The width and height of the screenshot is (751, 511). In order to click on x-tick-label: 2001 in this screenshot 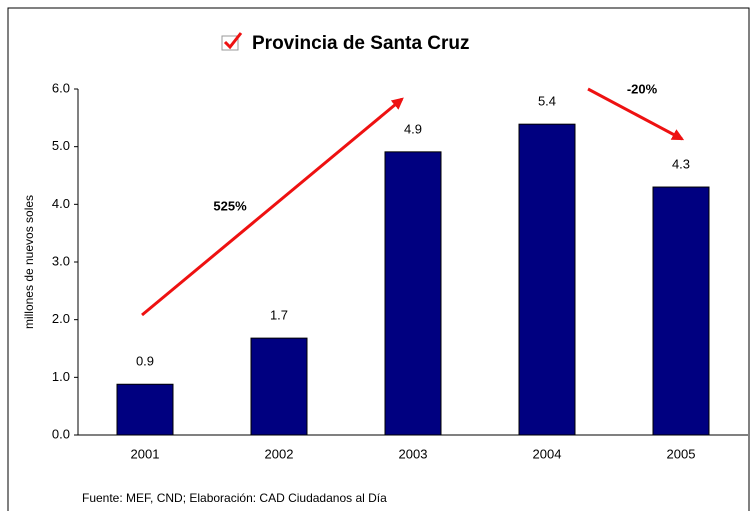, I will do `click(145, 453)`.